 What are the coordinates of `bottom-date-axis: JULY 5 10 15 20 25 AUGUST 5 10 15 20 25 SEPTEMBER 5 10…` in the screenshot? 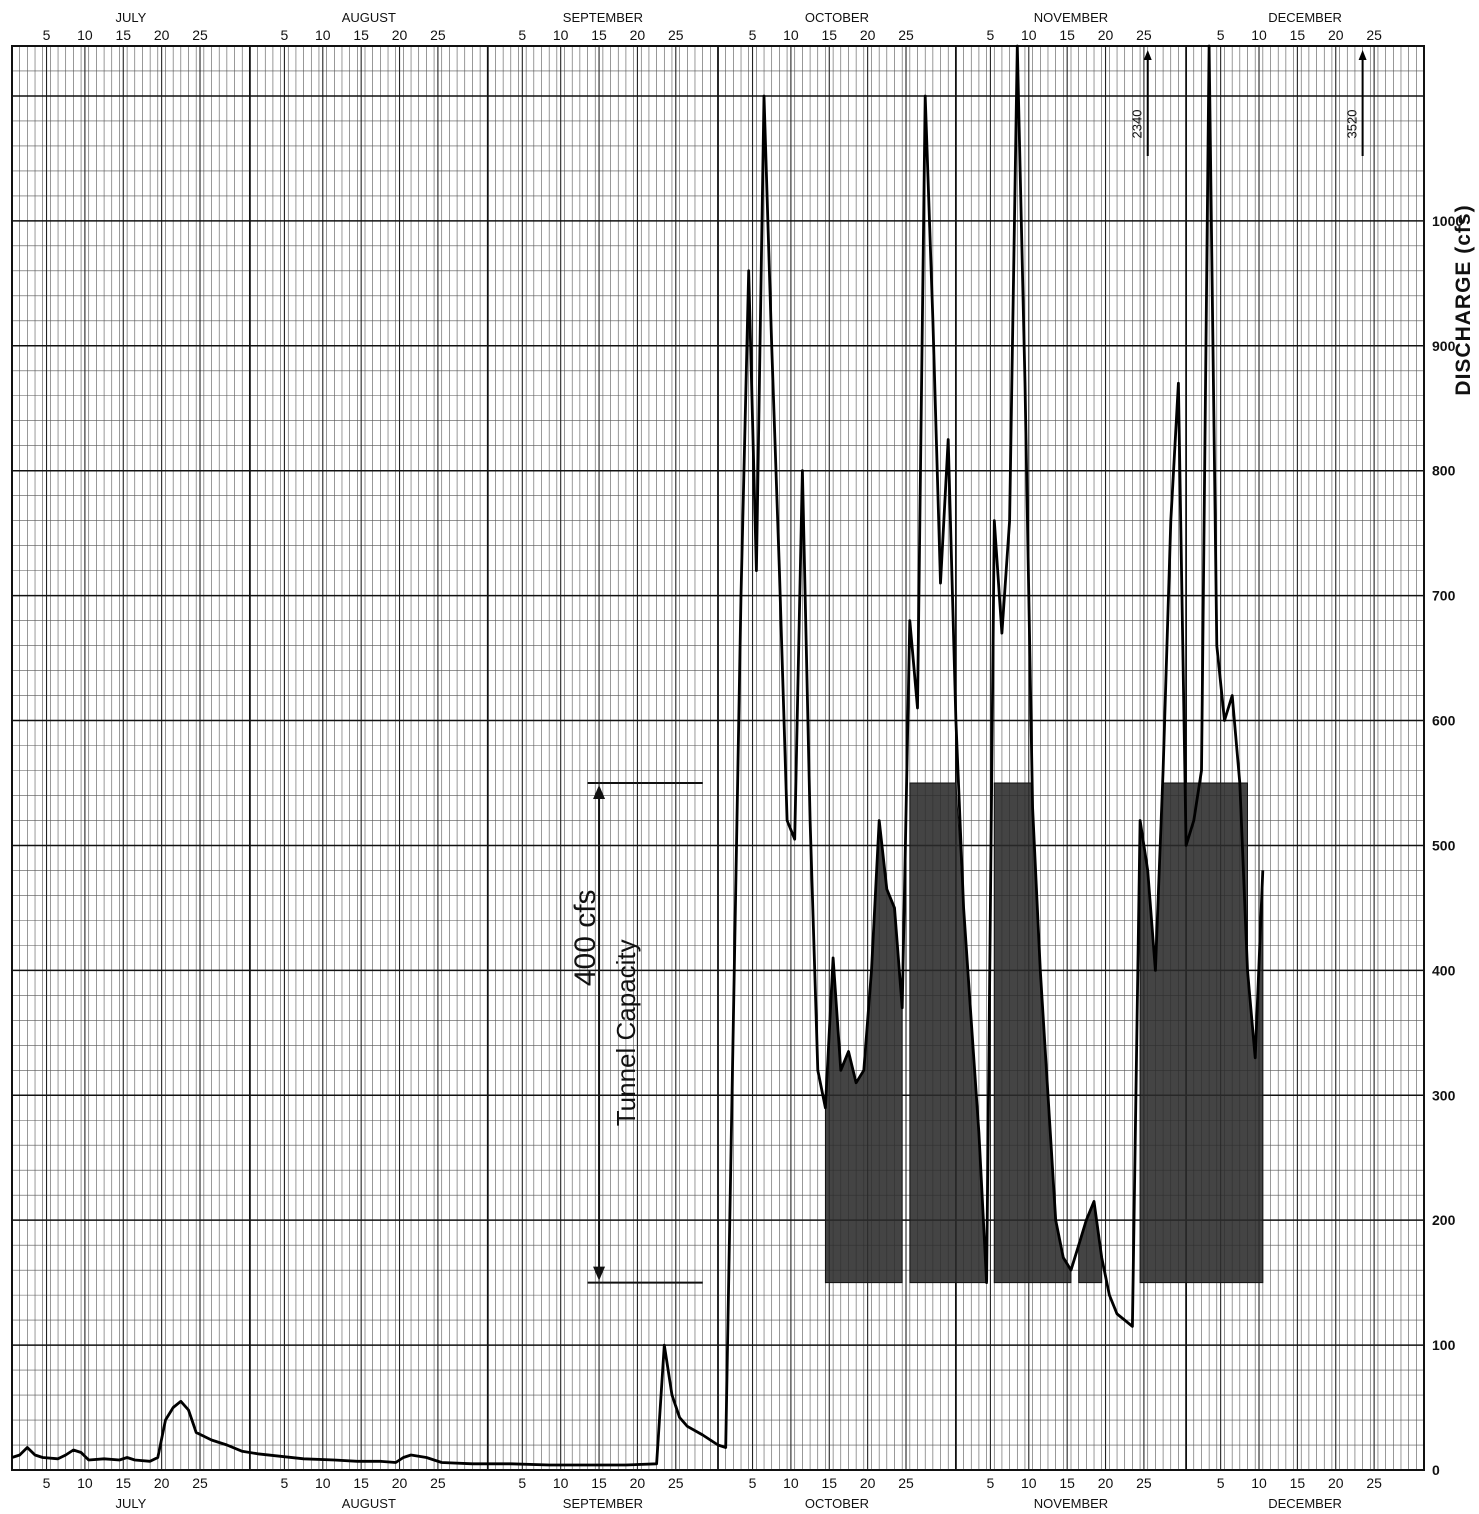 It's located at (712, 1493).